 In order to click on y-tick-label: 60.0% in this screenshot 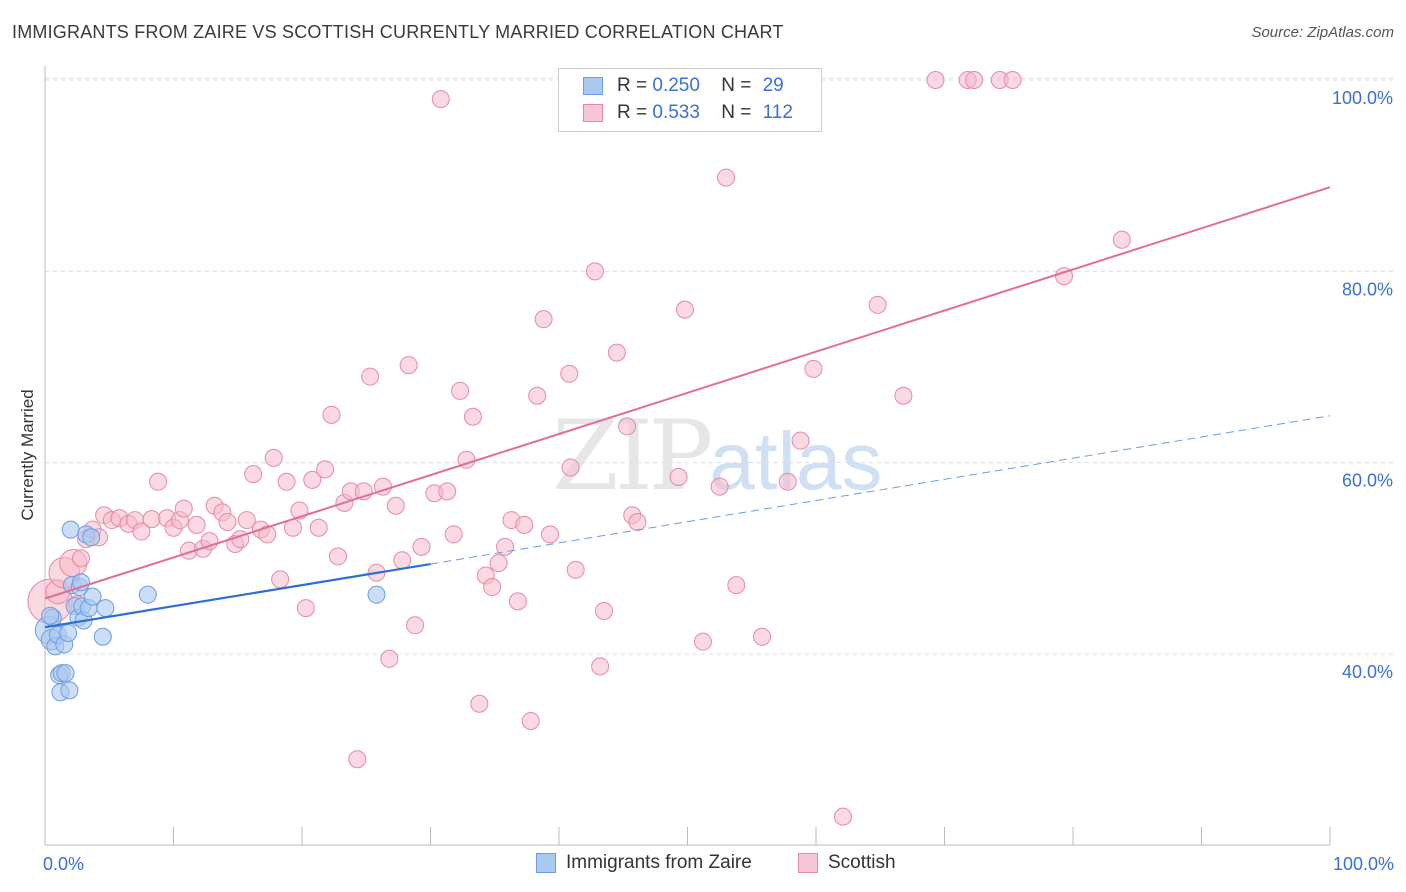, I will do `click(1367, 481)`.